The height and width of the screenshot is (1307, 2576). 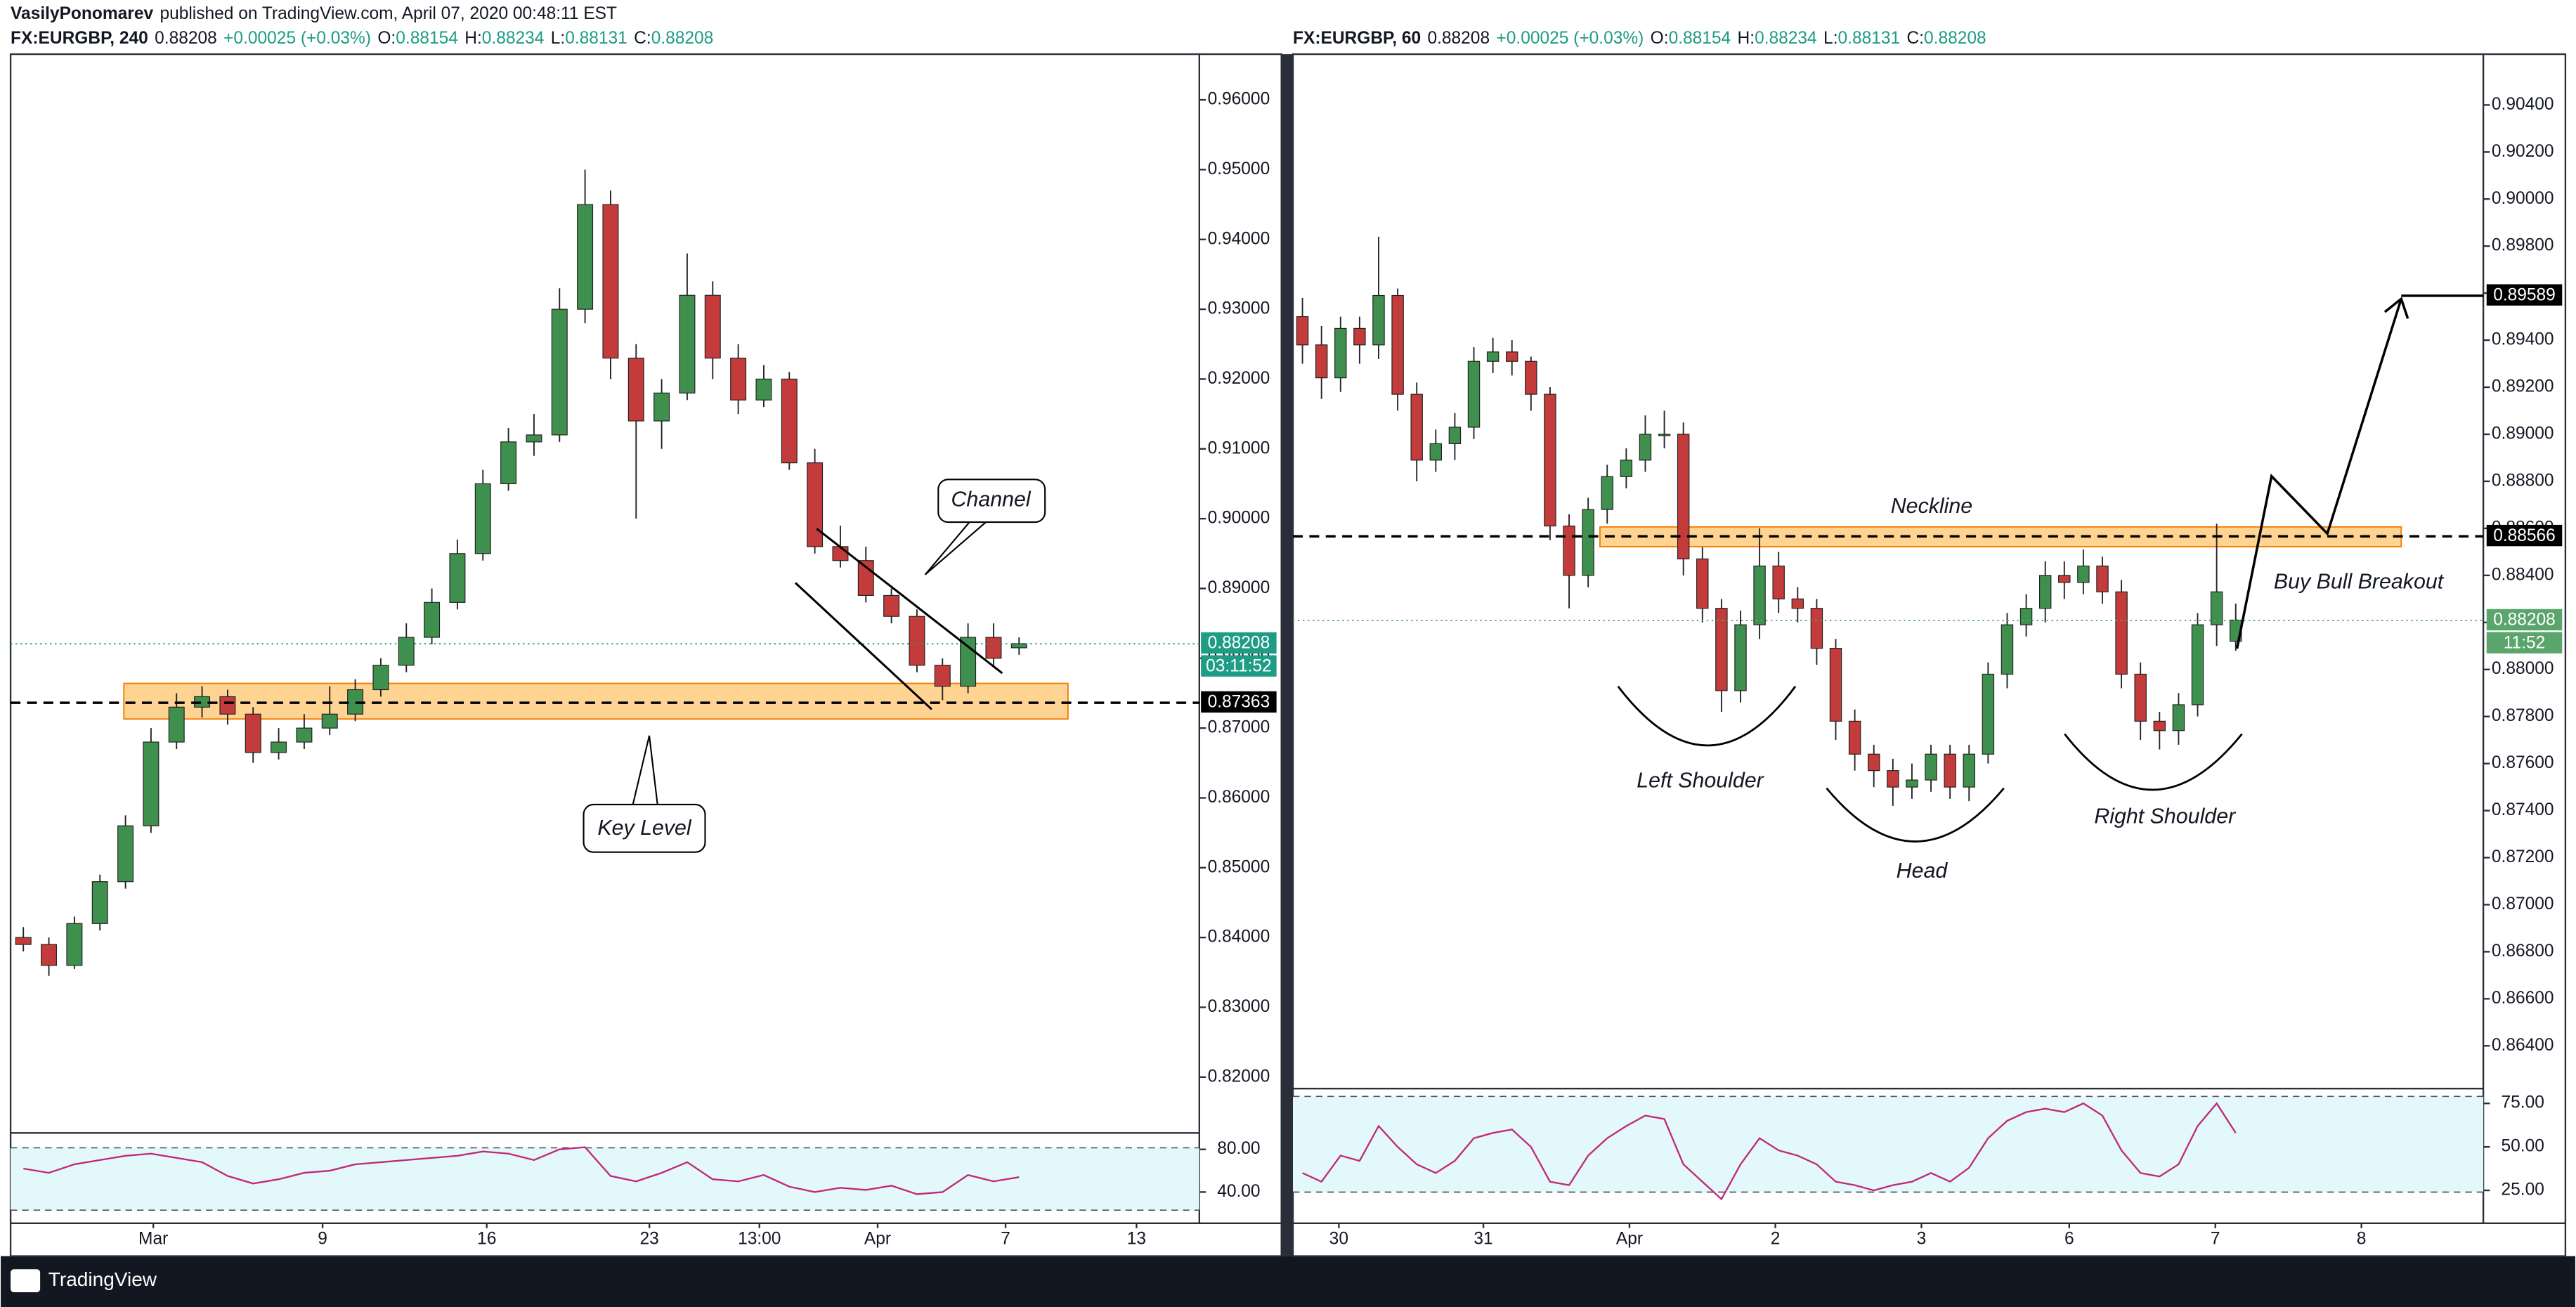 What do you see at coordinates (1136, 1239) in the screenshot?
I see `x-tick-label: 13` at bounding box center [1136, 1239].